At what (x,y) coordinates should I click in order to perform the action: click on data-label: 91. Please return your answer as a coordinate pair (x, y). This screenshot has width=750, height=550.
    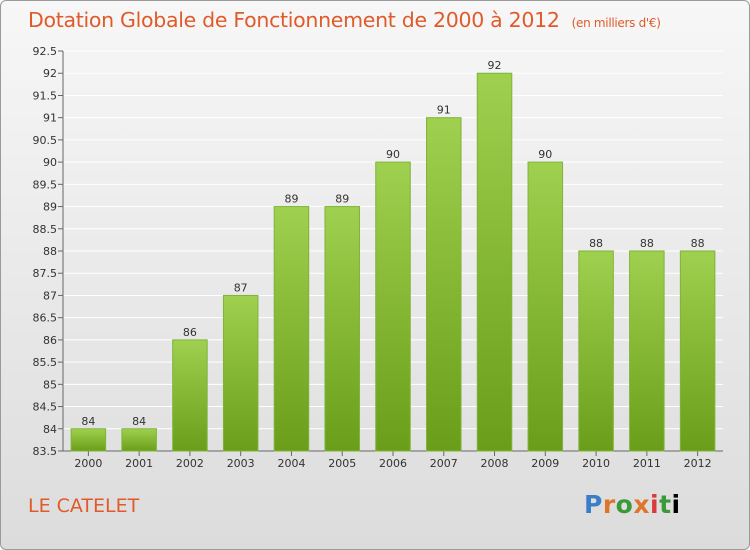
    Looking at the image, I should click on (444, 110).